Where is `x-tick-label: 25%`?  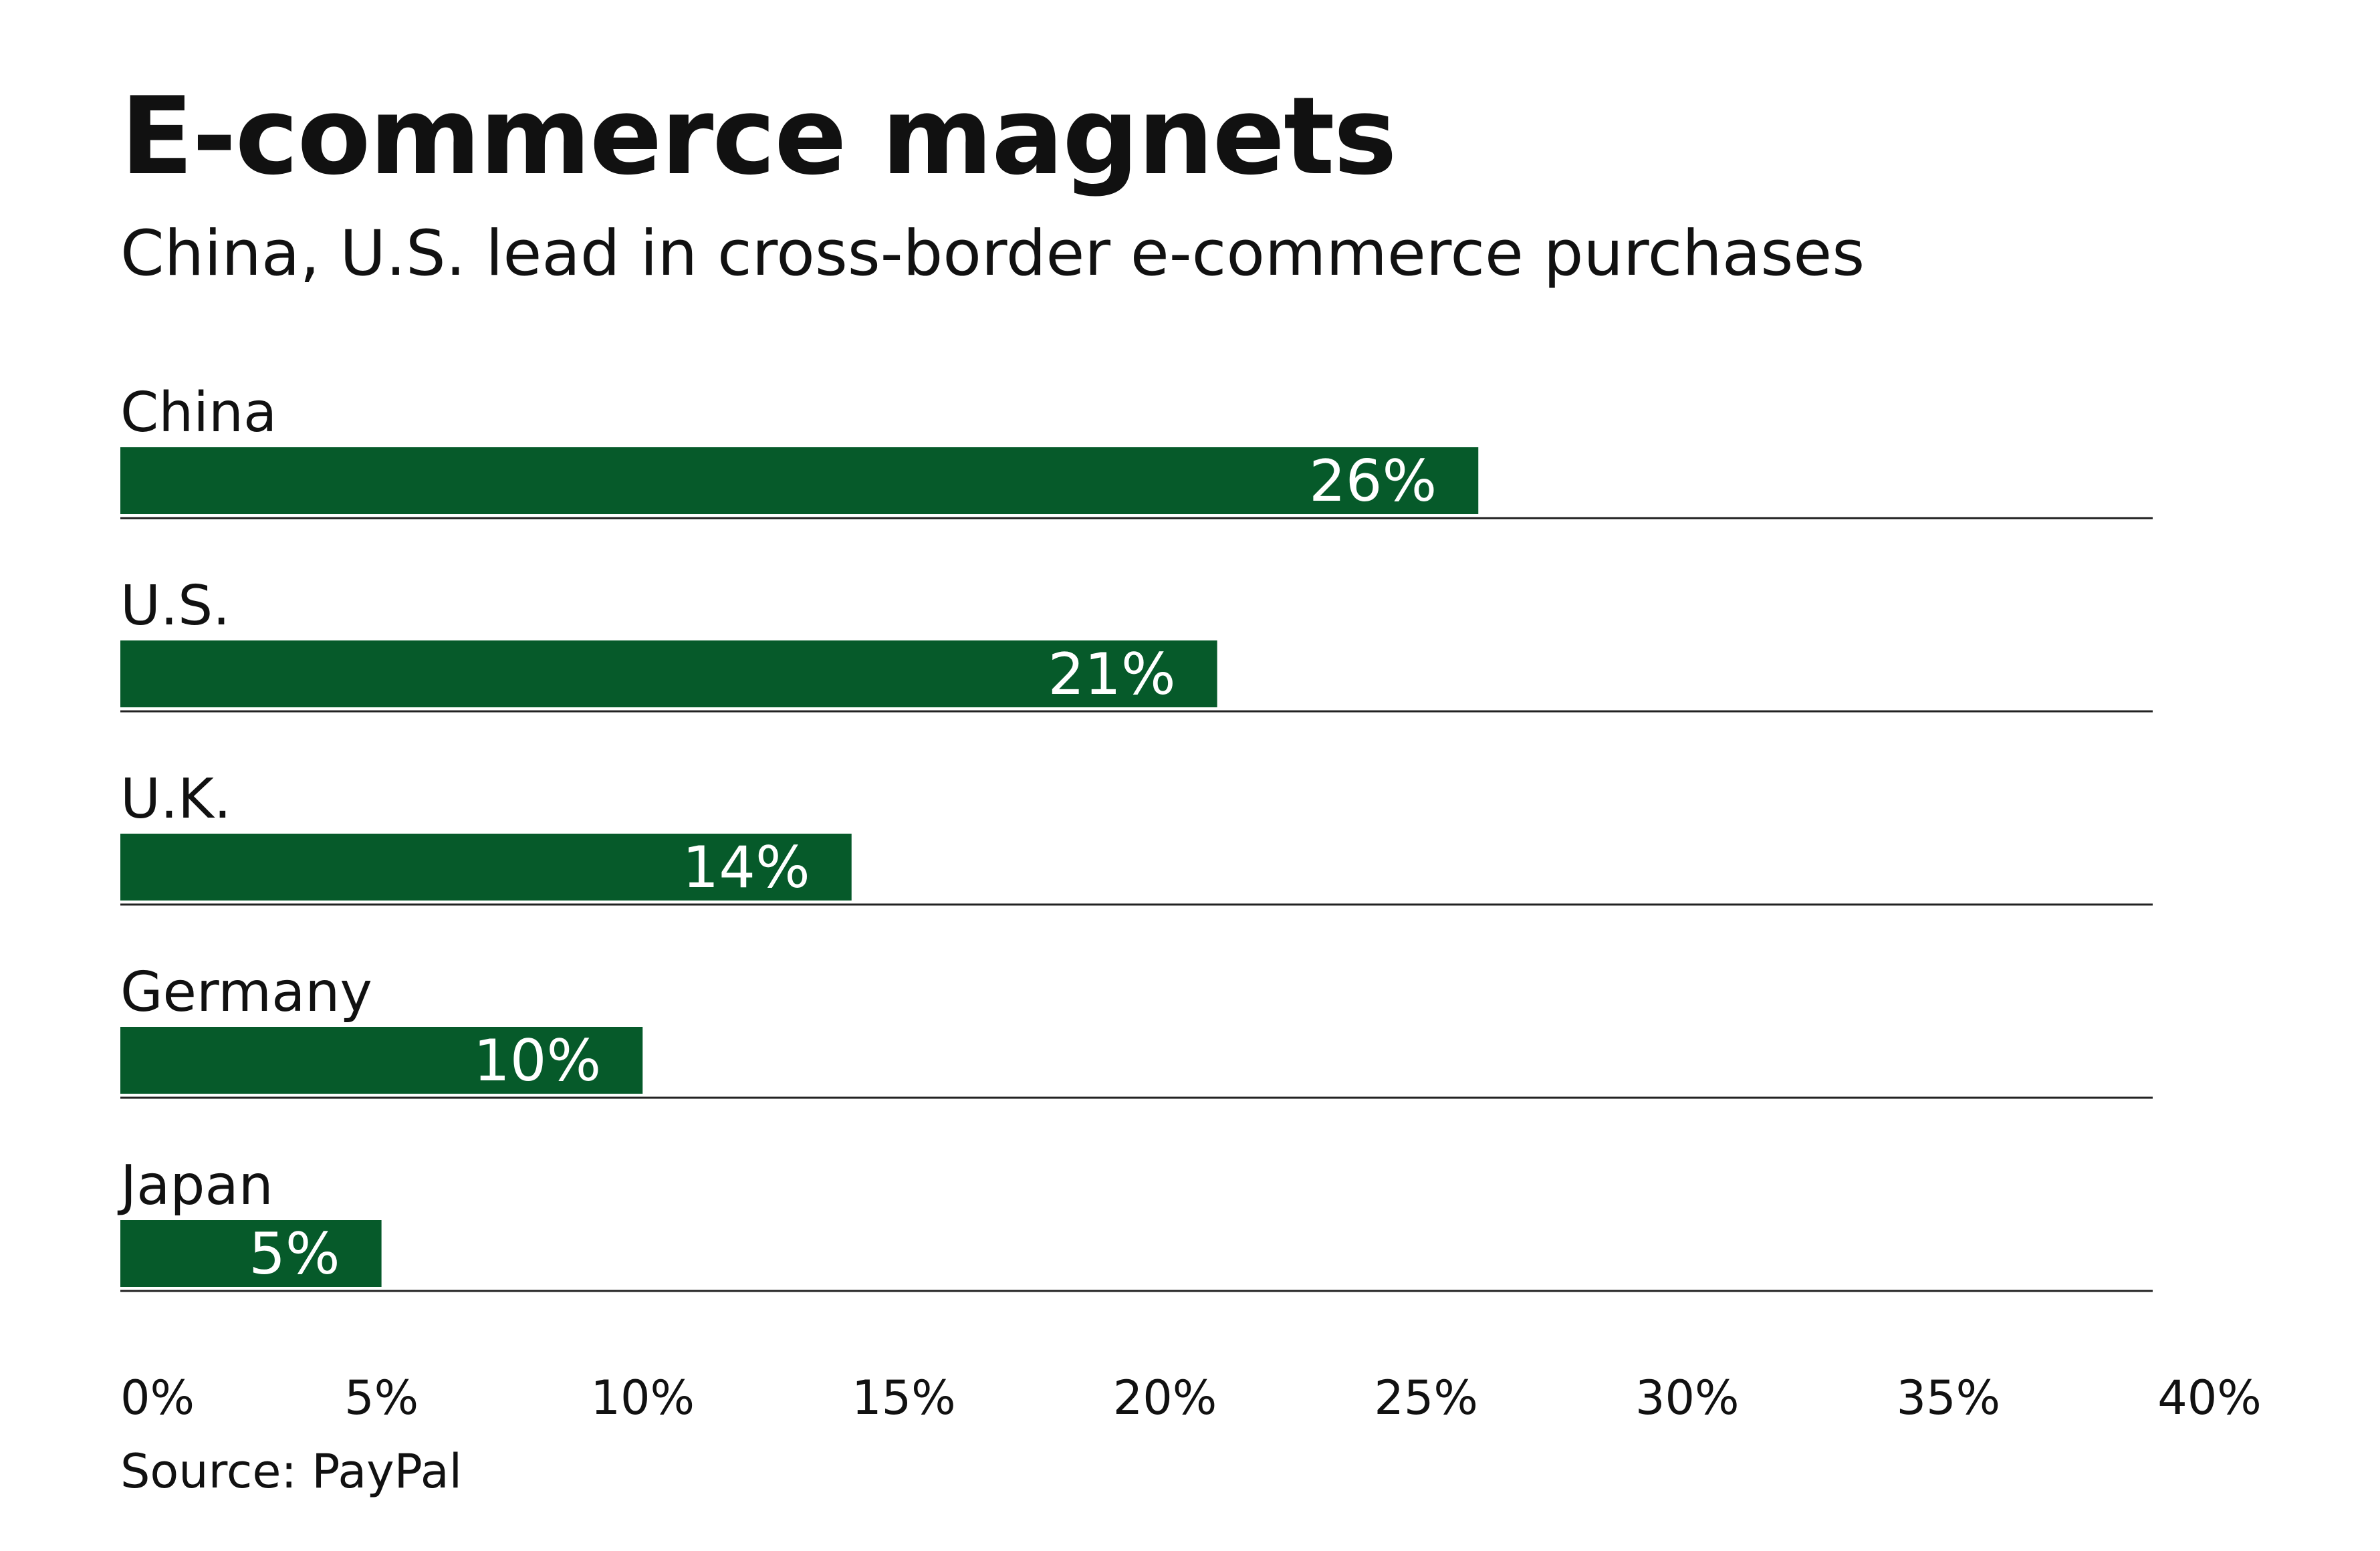 x-tick-label: 25% is located at coordinates (1426, 1397).